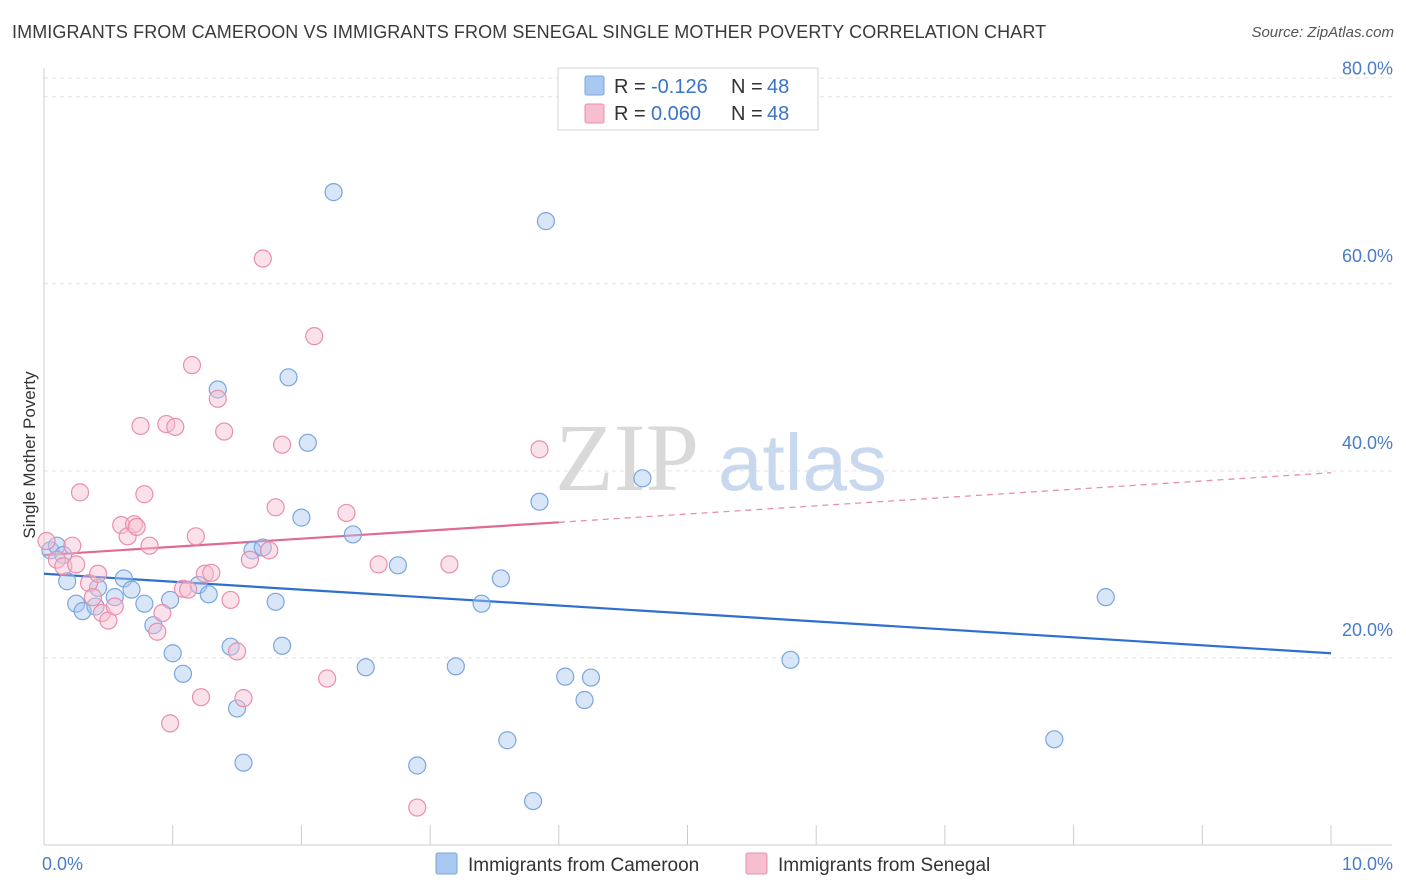  Describe the element at coordinates (747, 114) in the screenshot. I see `legend-n-label-senegal: N =` at that location.